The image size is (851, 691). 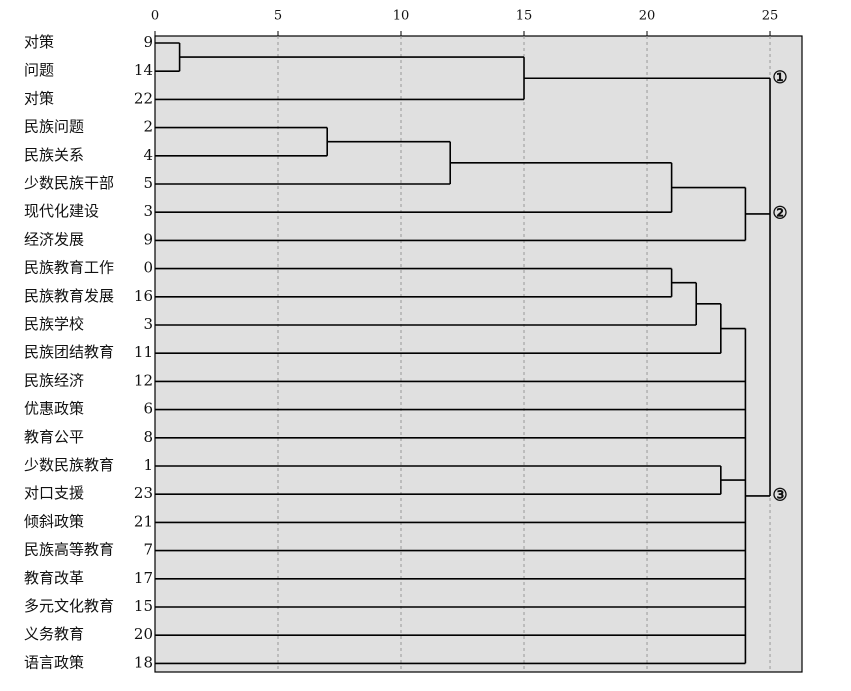 I want to click on leaf-label: 民族关系, so click(x=54, y=155).